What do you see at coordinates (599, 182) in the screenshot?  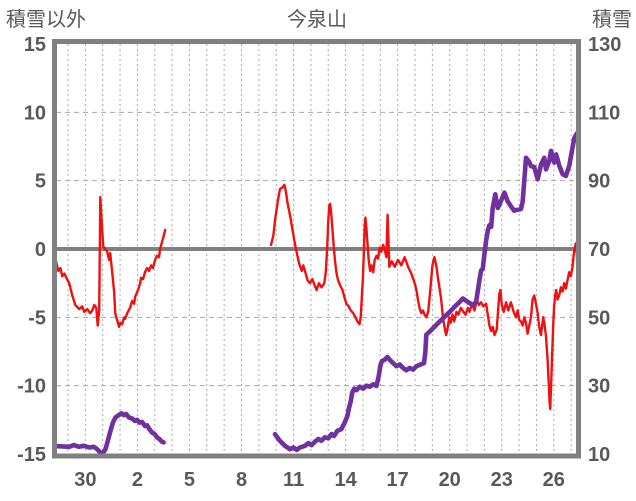 I see `right-axis-tick-label: 90` at bounding box center [599, 182].